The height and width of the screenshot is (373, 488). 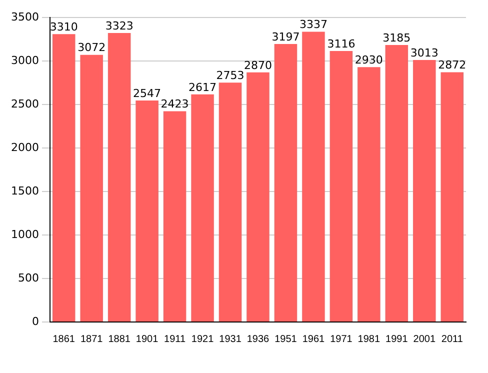 What do you see at coordinates (424, 53) in the screenshot?
I see `data-label: 3013` at bounding box center [424, 53].